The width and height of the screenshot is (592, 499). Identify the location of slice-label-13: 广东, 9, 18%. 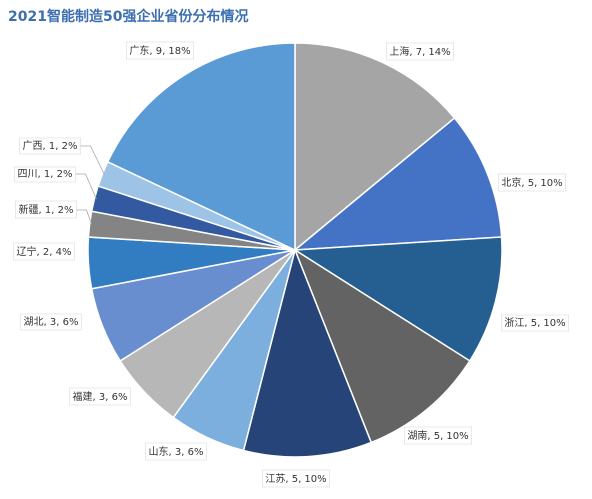
(159, 50).